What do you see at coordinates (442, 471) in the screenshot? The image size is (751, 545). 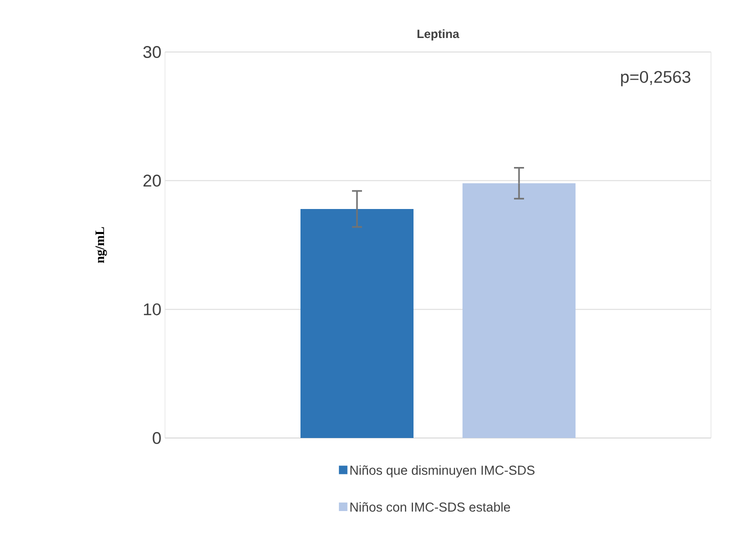 I see `legend-label: Niños que disminuyen IMC-SDS` at bounding box center [442, 471].